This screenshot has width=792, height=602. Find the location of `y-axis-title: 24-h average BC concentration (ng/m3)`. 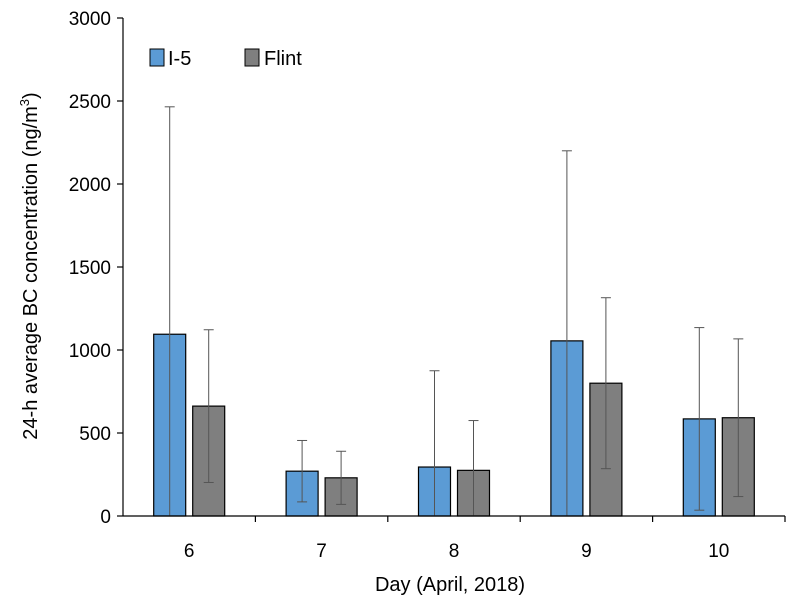

y-axis-title: 24-h average BC concentration (ng/m3) is located at coordinates (29, 265).